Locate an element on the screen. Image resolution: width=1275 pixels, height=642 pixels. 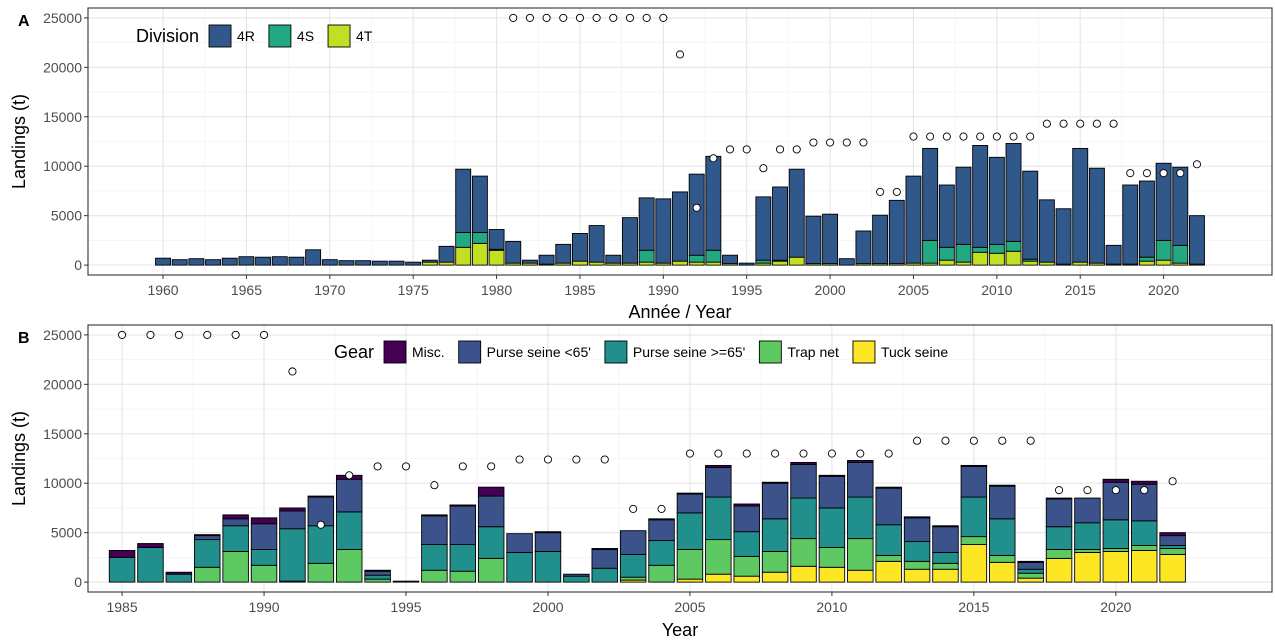
bar-misc--1994 is located at coordinates (377, 570).